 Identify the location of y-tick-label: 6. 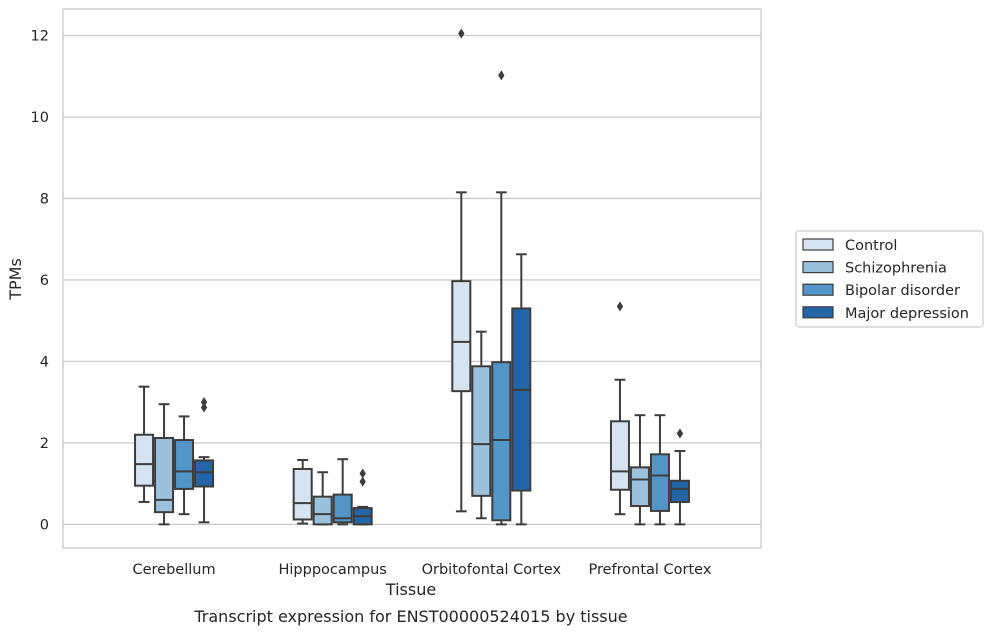
(44, 281).